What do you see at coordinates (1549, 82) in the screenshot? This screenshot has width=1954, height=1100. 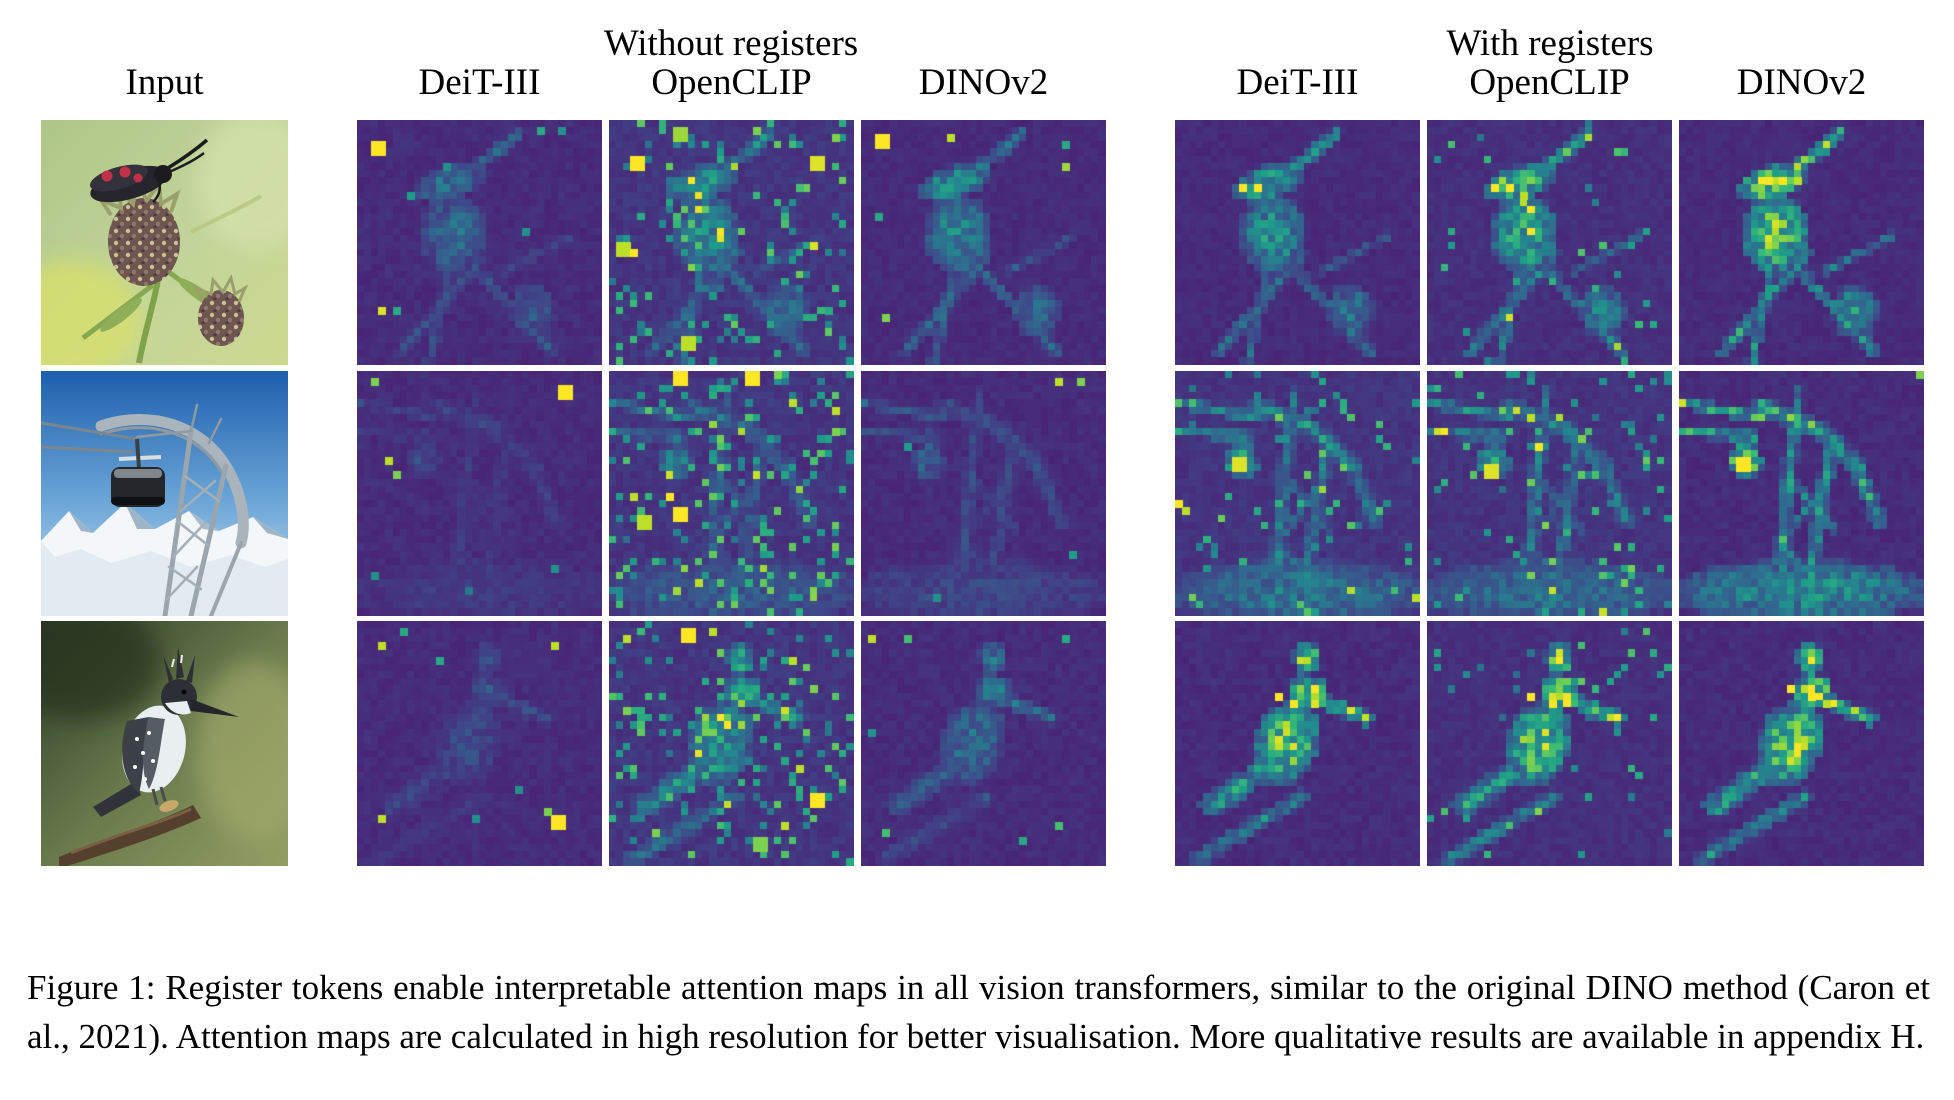 I see `column-label-openclip-with: OpenCLIP` at bounding box center [1549, 82].